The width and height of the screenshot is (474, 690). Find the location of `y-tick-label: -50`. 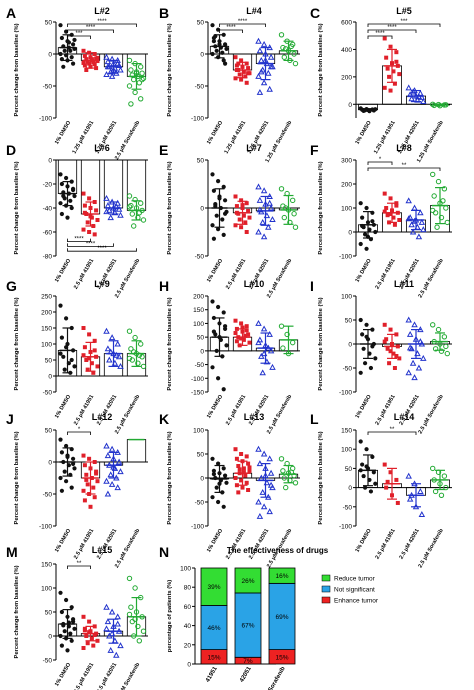

y-tick-label: -50 is located at coordinates (48, 661).